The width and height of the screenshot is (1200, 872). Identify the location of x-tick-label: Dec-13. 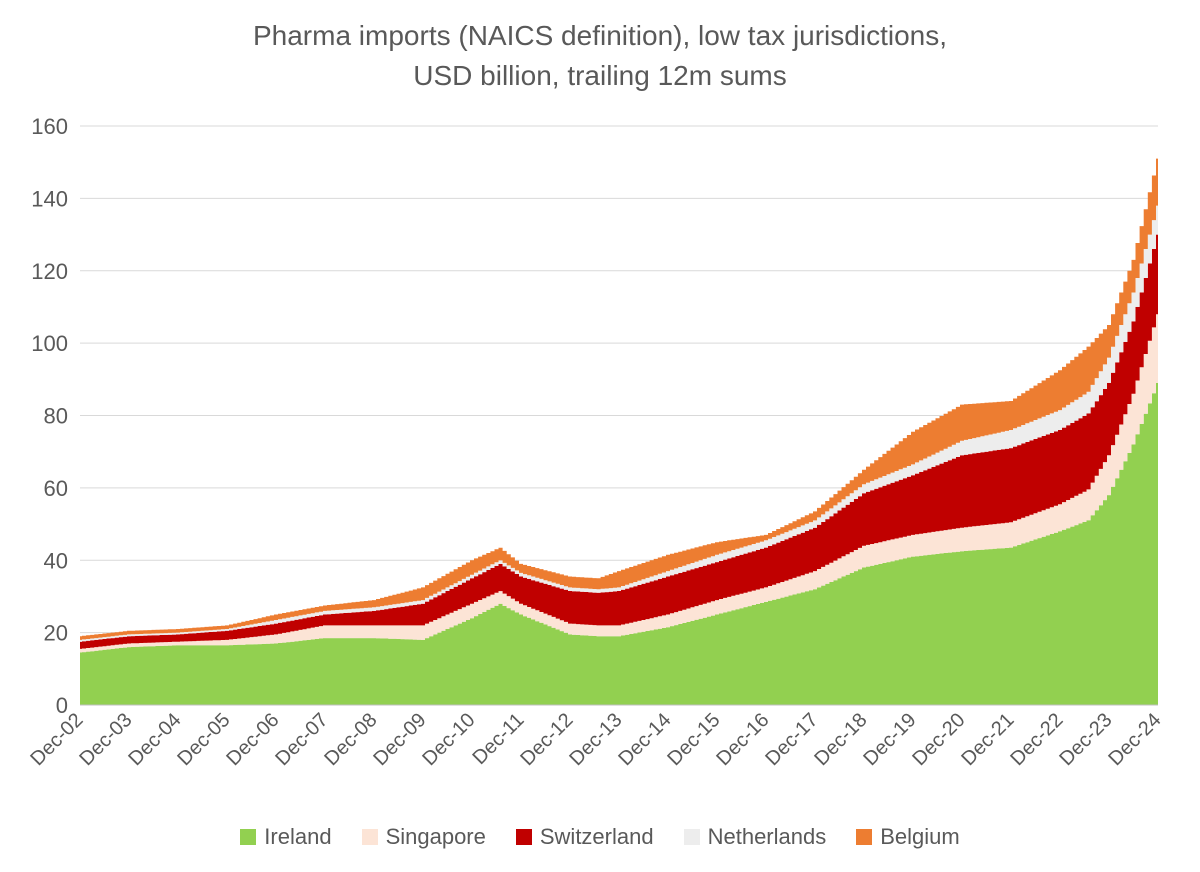
(595, 739).